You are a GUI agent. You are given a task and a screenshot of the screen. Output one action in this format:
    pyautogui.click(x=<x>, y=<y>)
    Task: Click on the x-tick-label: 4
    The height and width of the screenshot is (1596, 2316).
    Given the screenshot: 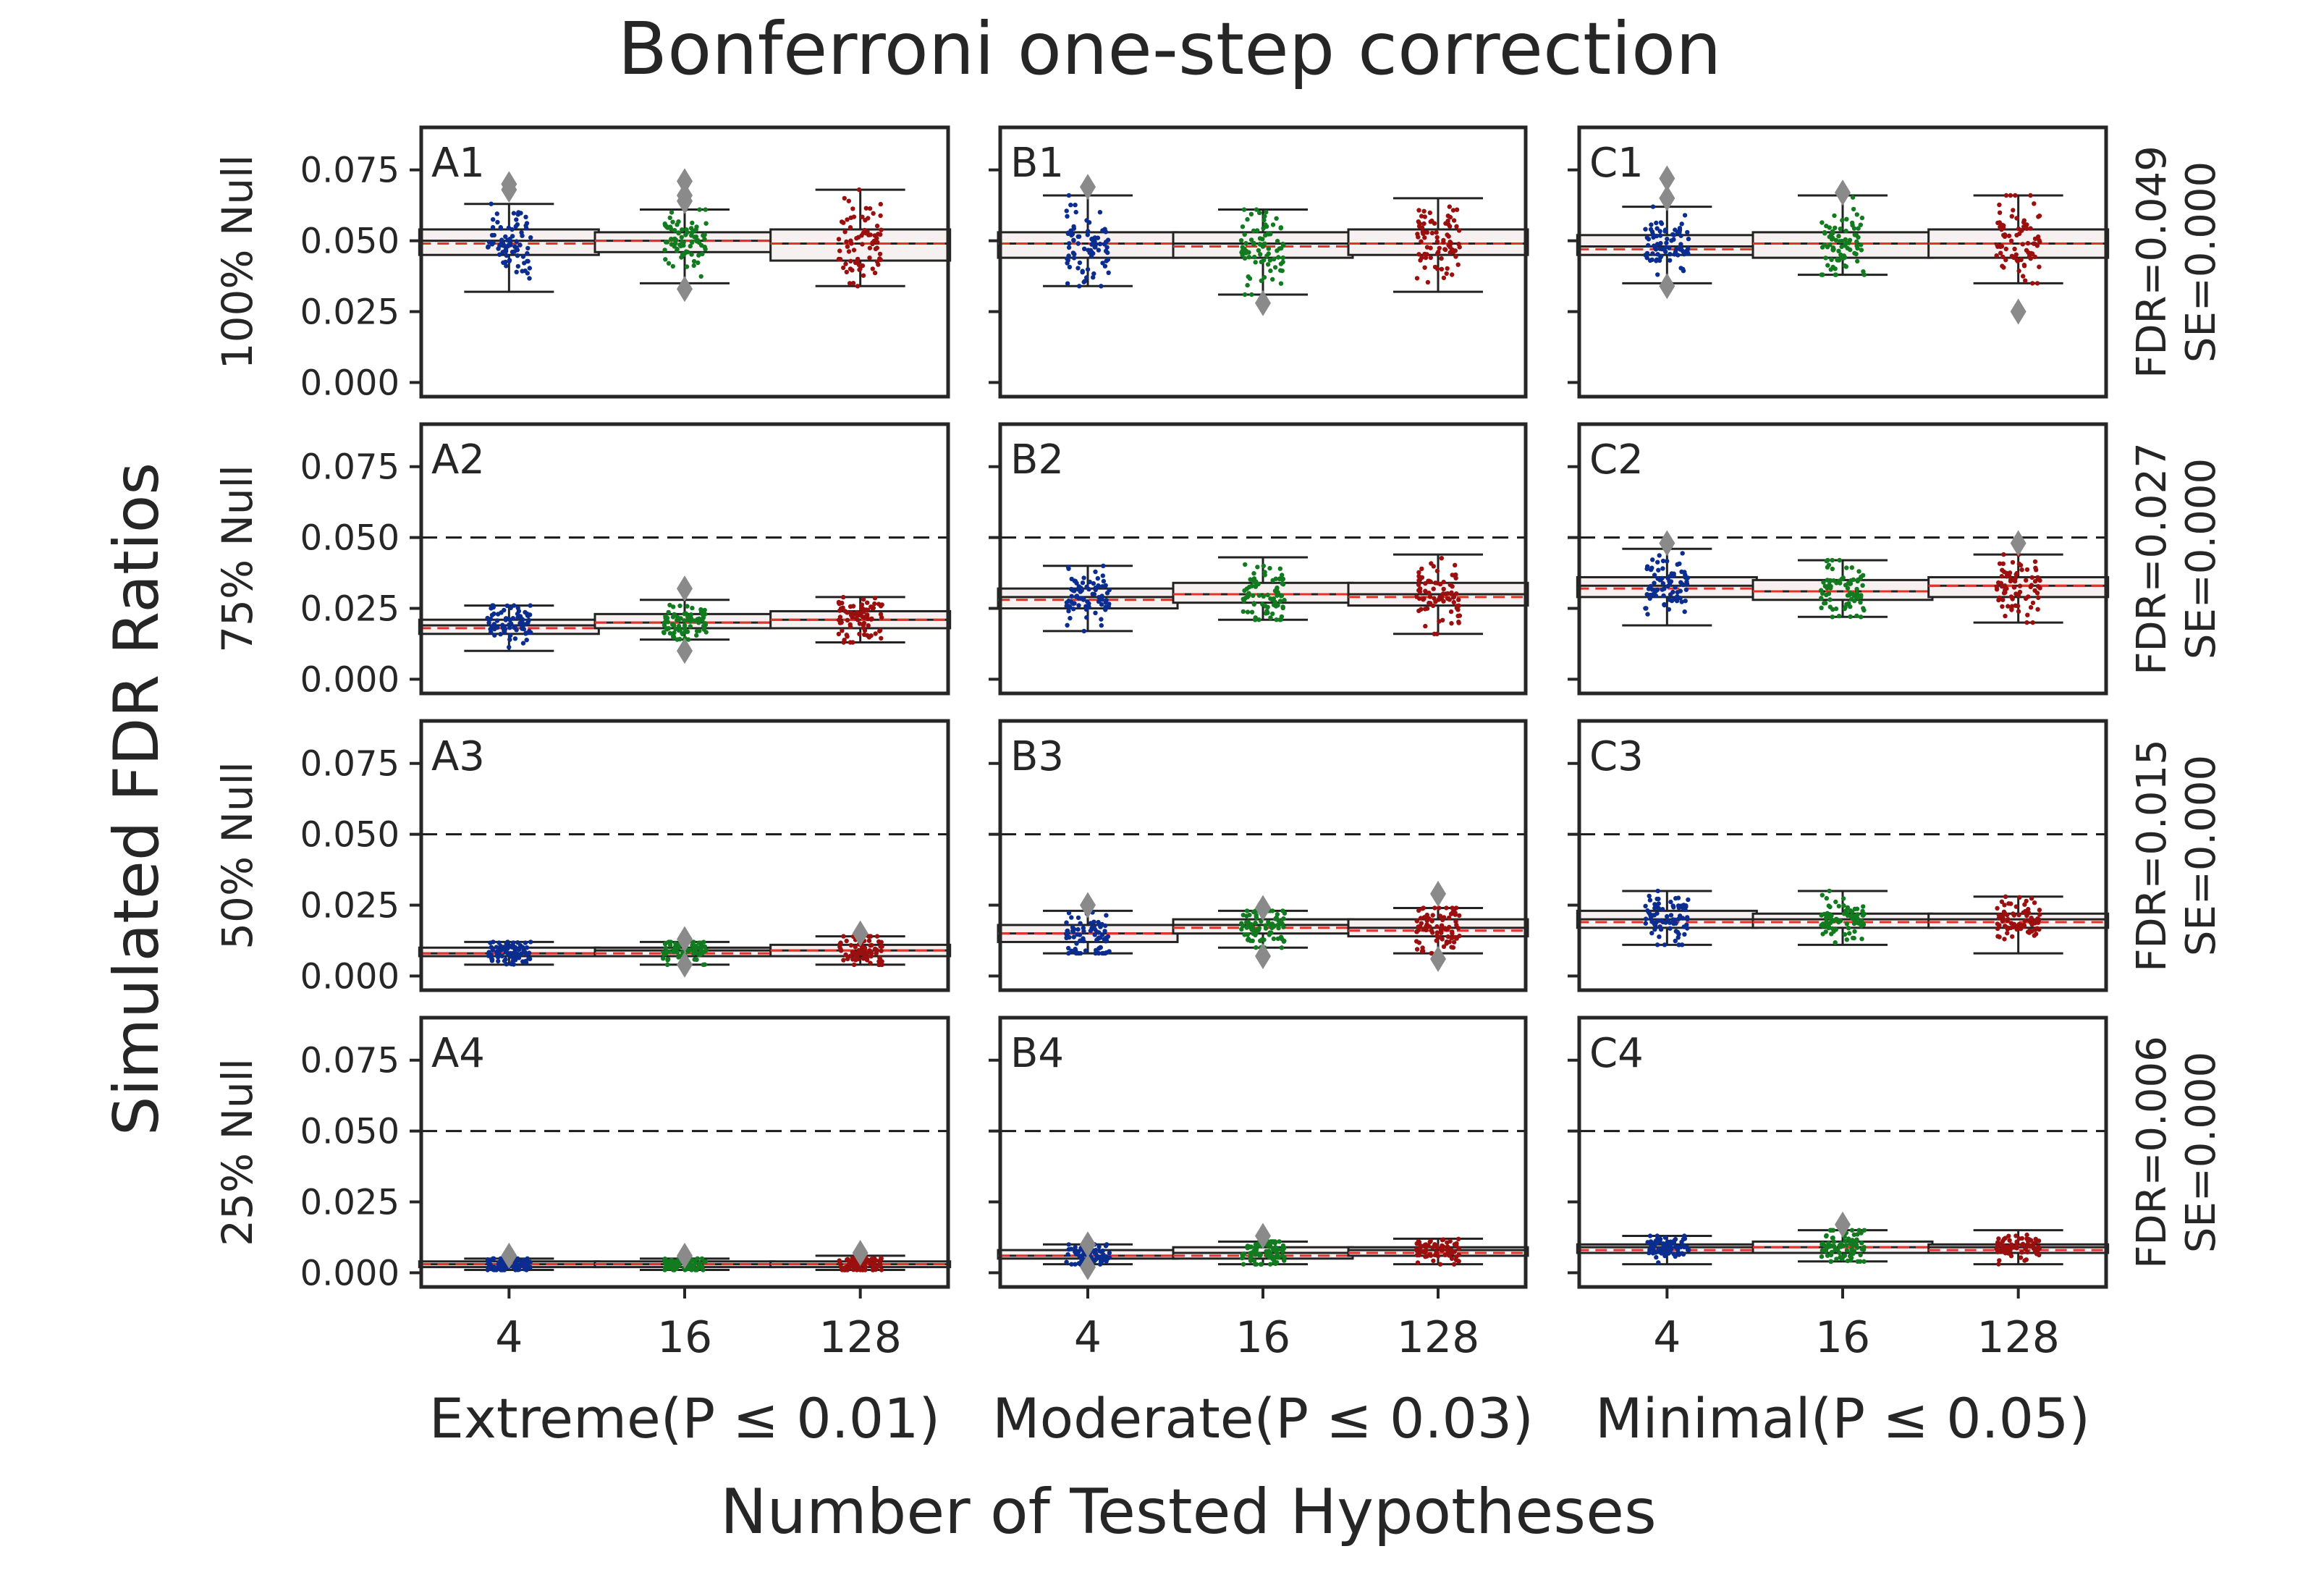 What is the action you would take?
    pyautogui.click(x=1088, y=1337)
    